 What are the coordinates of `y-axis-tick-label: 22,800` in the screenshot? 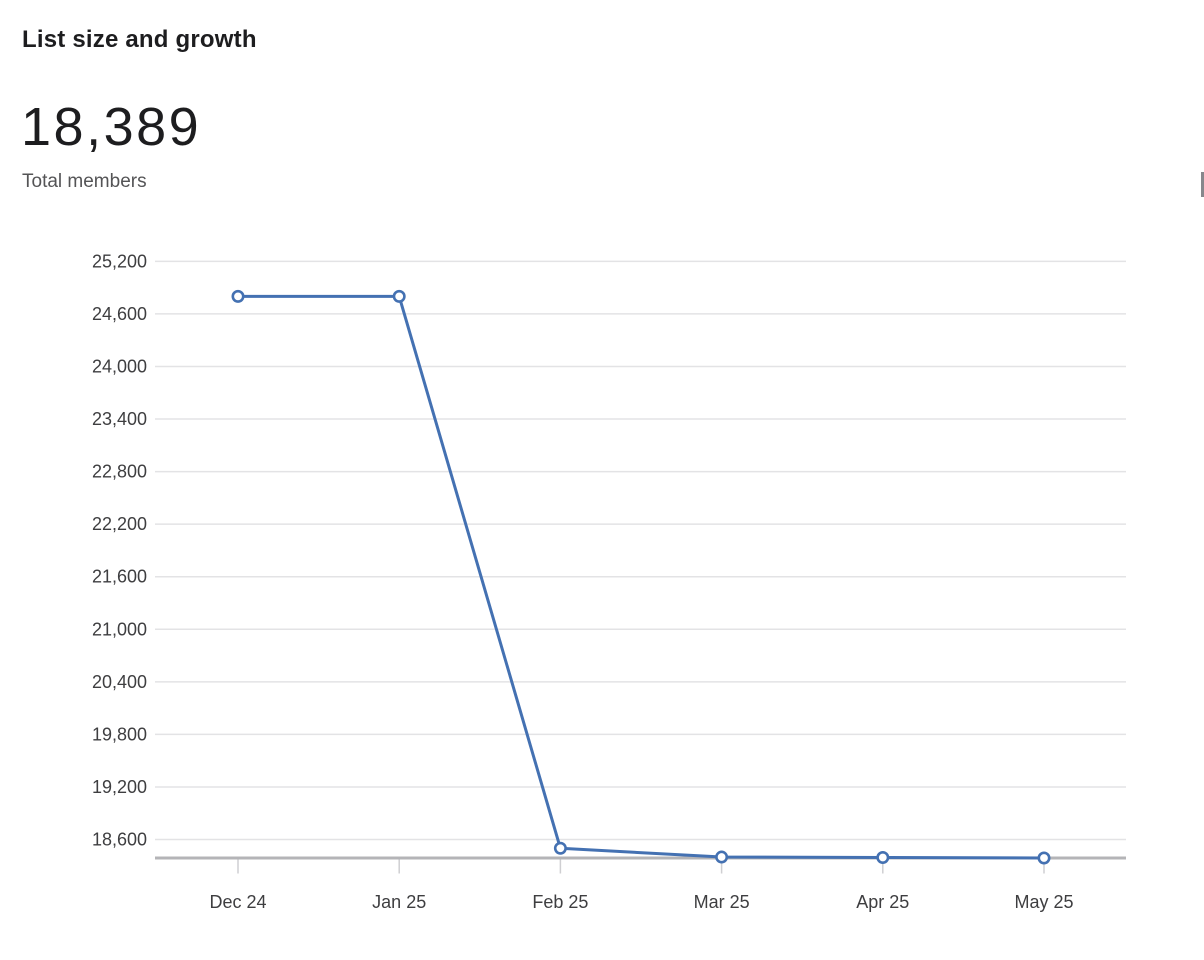 It's located at (119, 472).